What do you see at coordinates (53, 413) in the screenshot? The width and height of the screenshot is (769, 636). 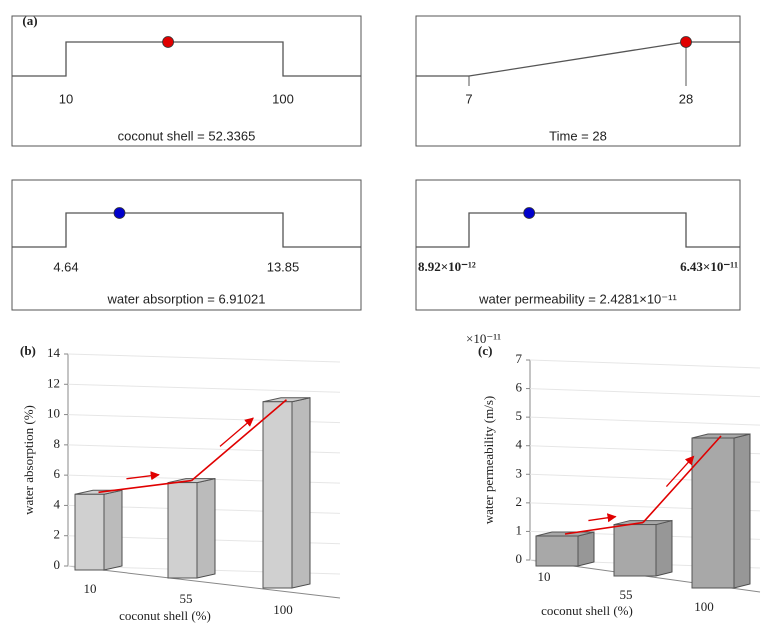 I see `y-tick-label: 10` at bounding box center [53, 413].